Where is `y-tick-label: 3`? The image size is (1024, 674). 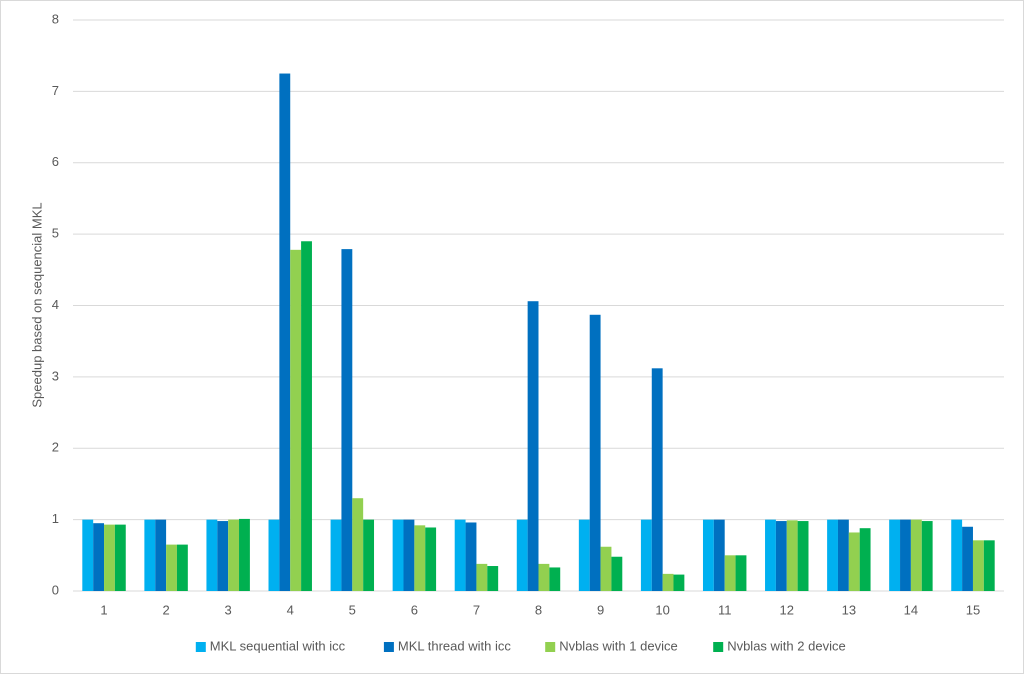
y-tick-label: 3 is located at coordinates (55, 375).